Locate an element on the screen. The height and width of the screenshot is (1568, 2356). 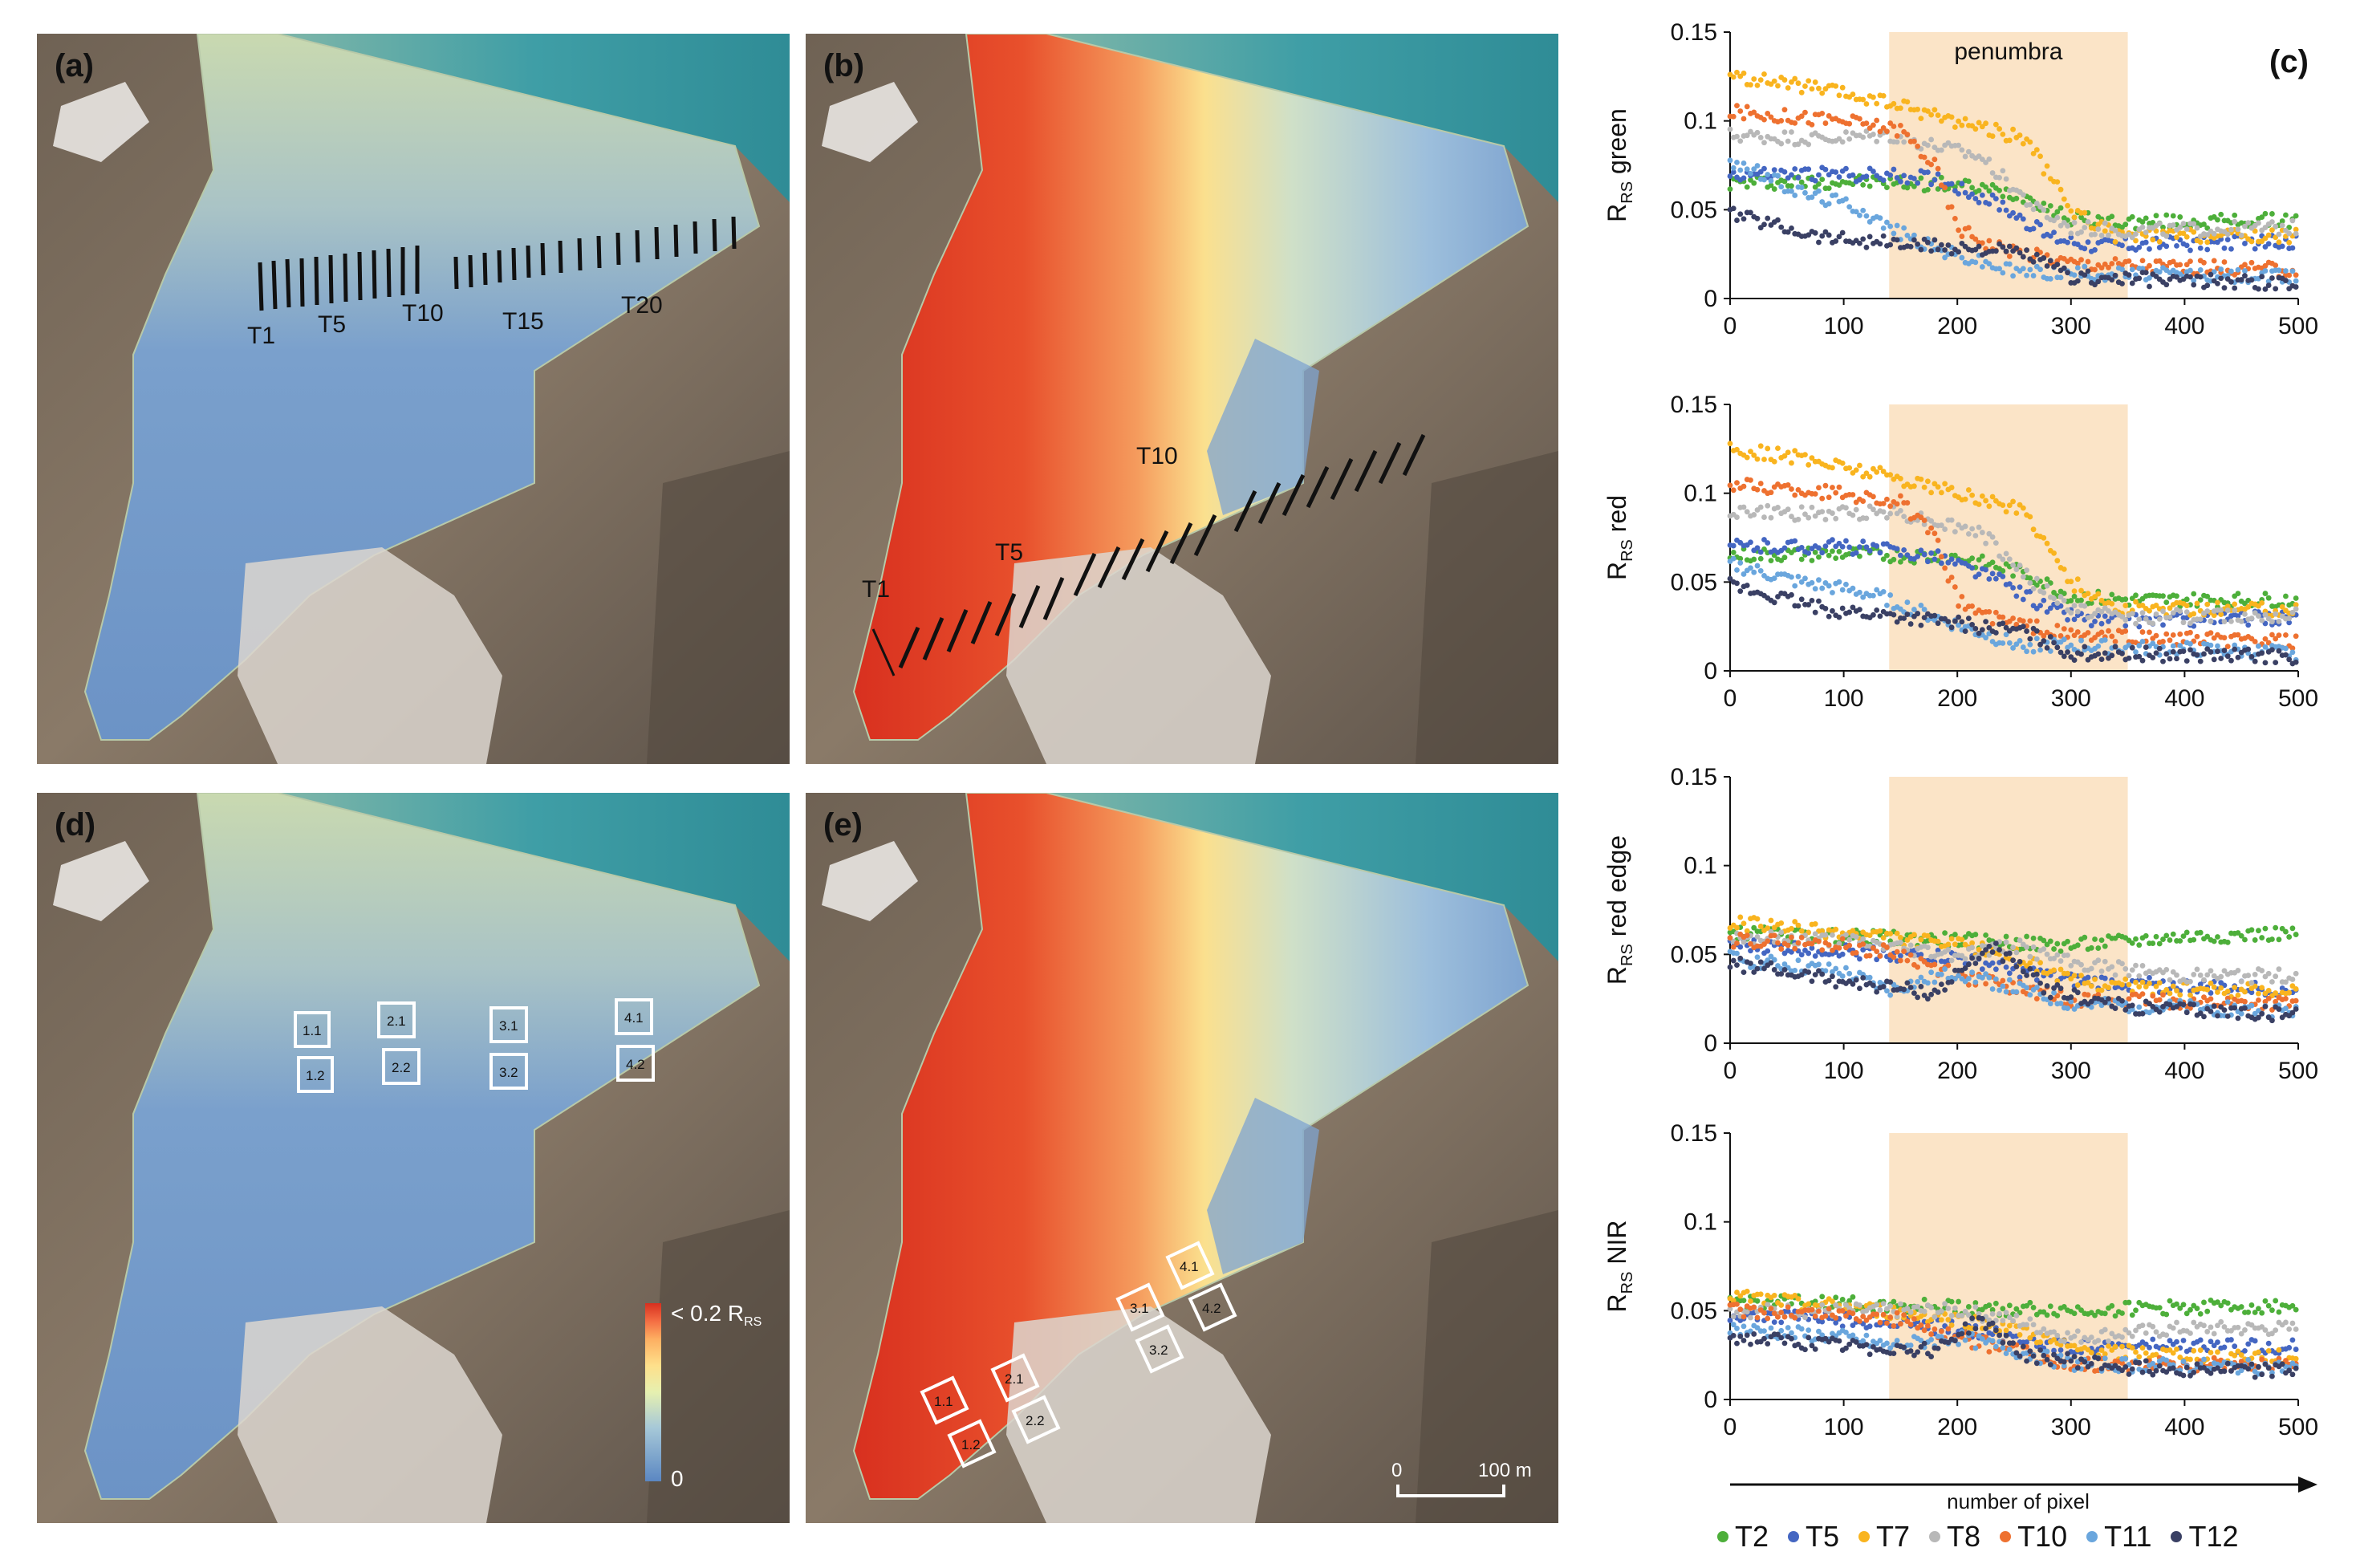
legend-item-T11: T11 is located at coordinates (2118, 1537).